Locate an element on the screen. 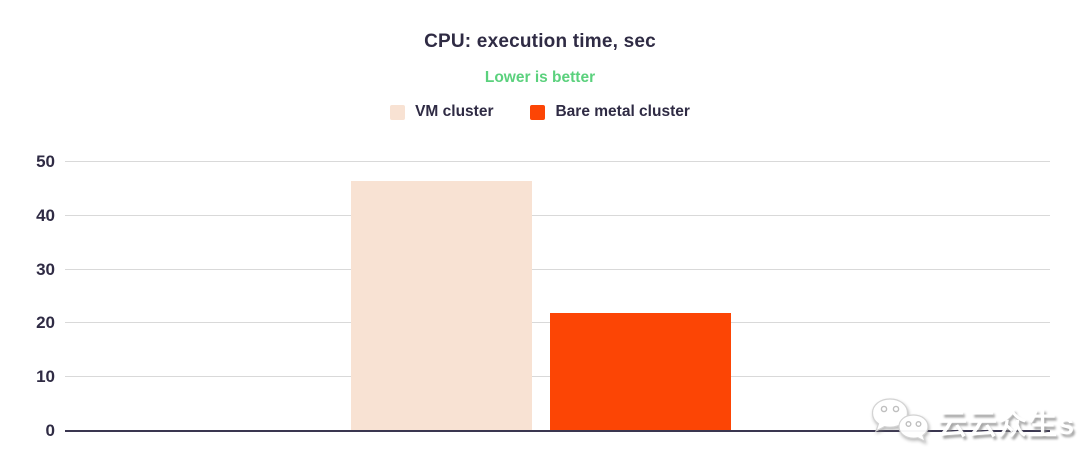  y-axis-label: 30 is located at coordinates (45, 269).